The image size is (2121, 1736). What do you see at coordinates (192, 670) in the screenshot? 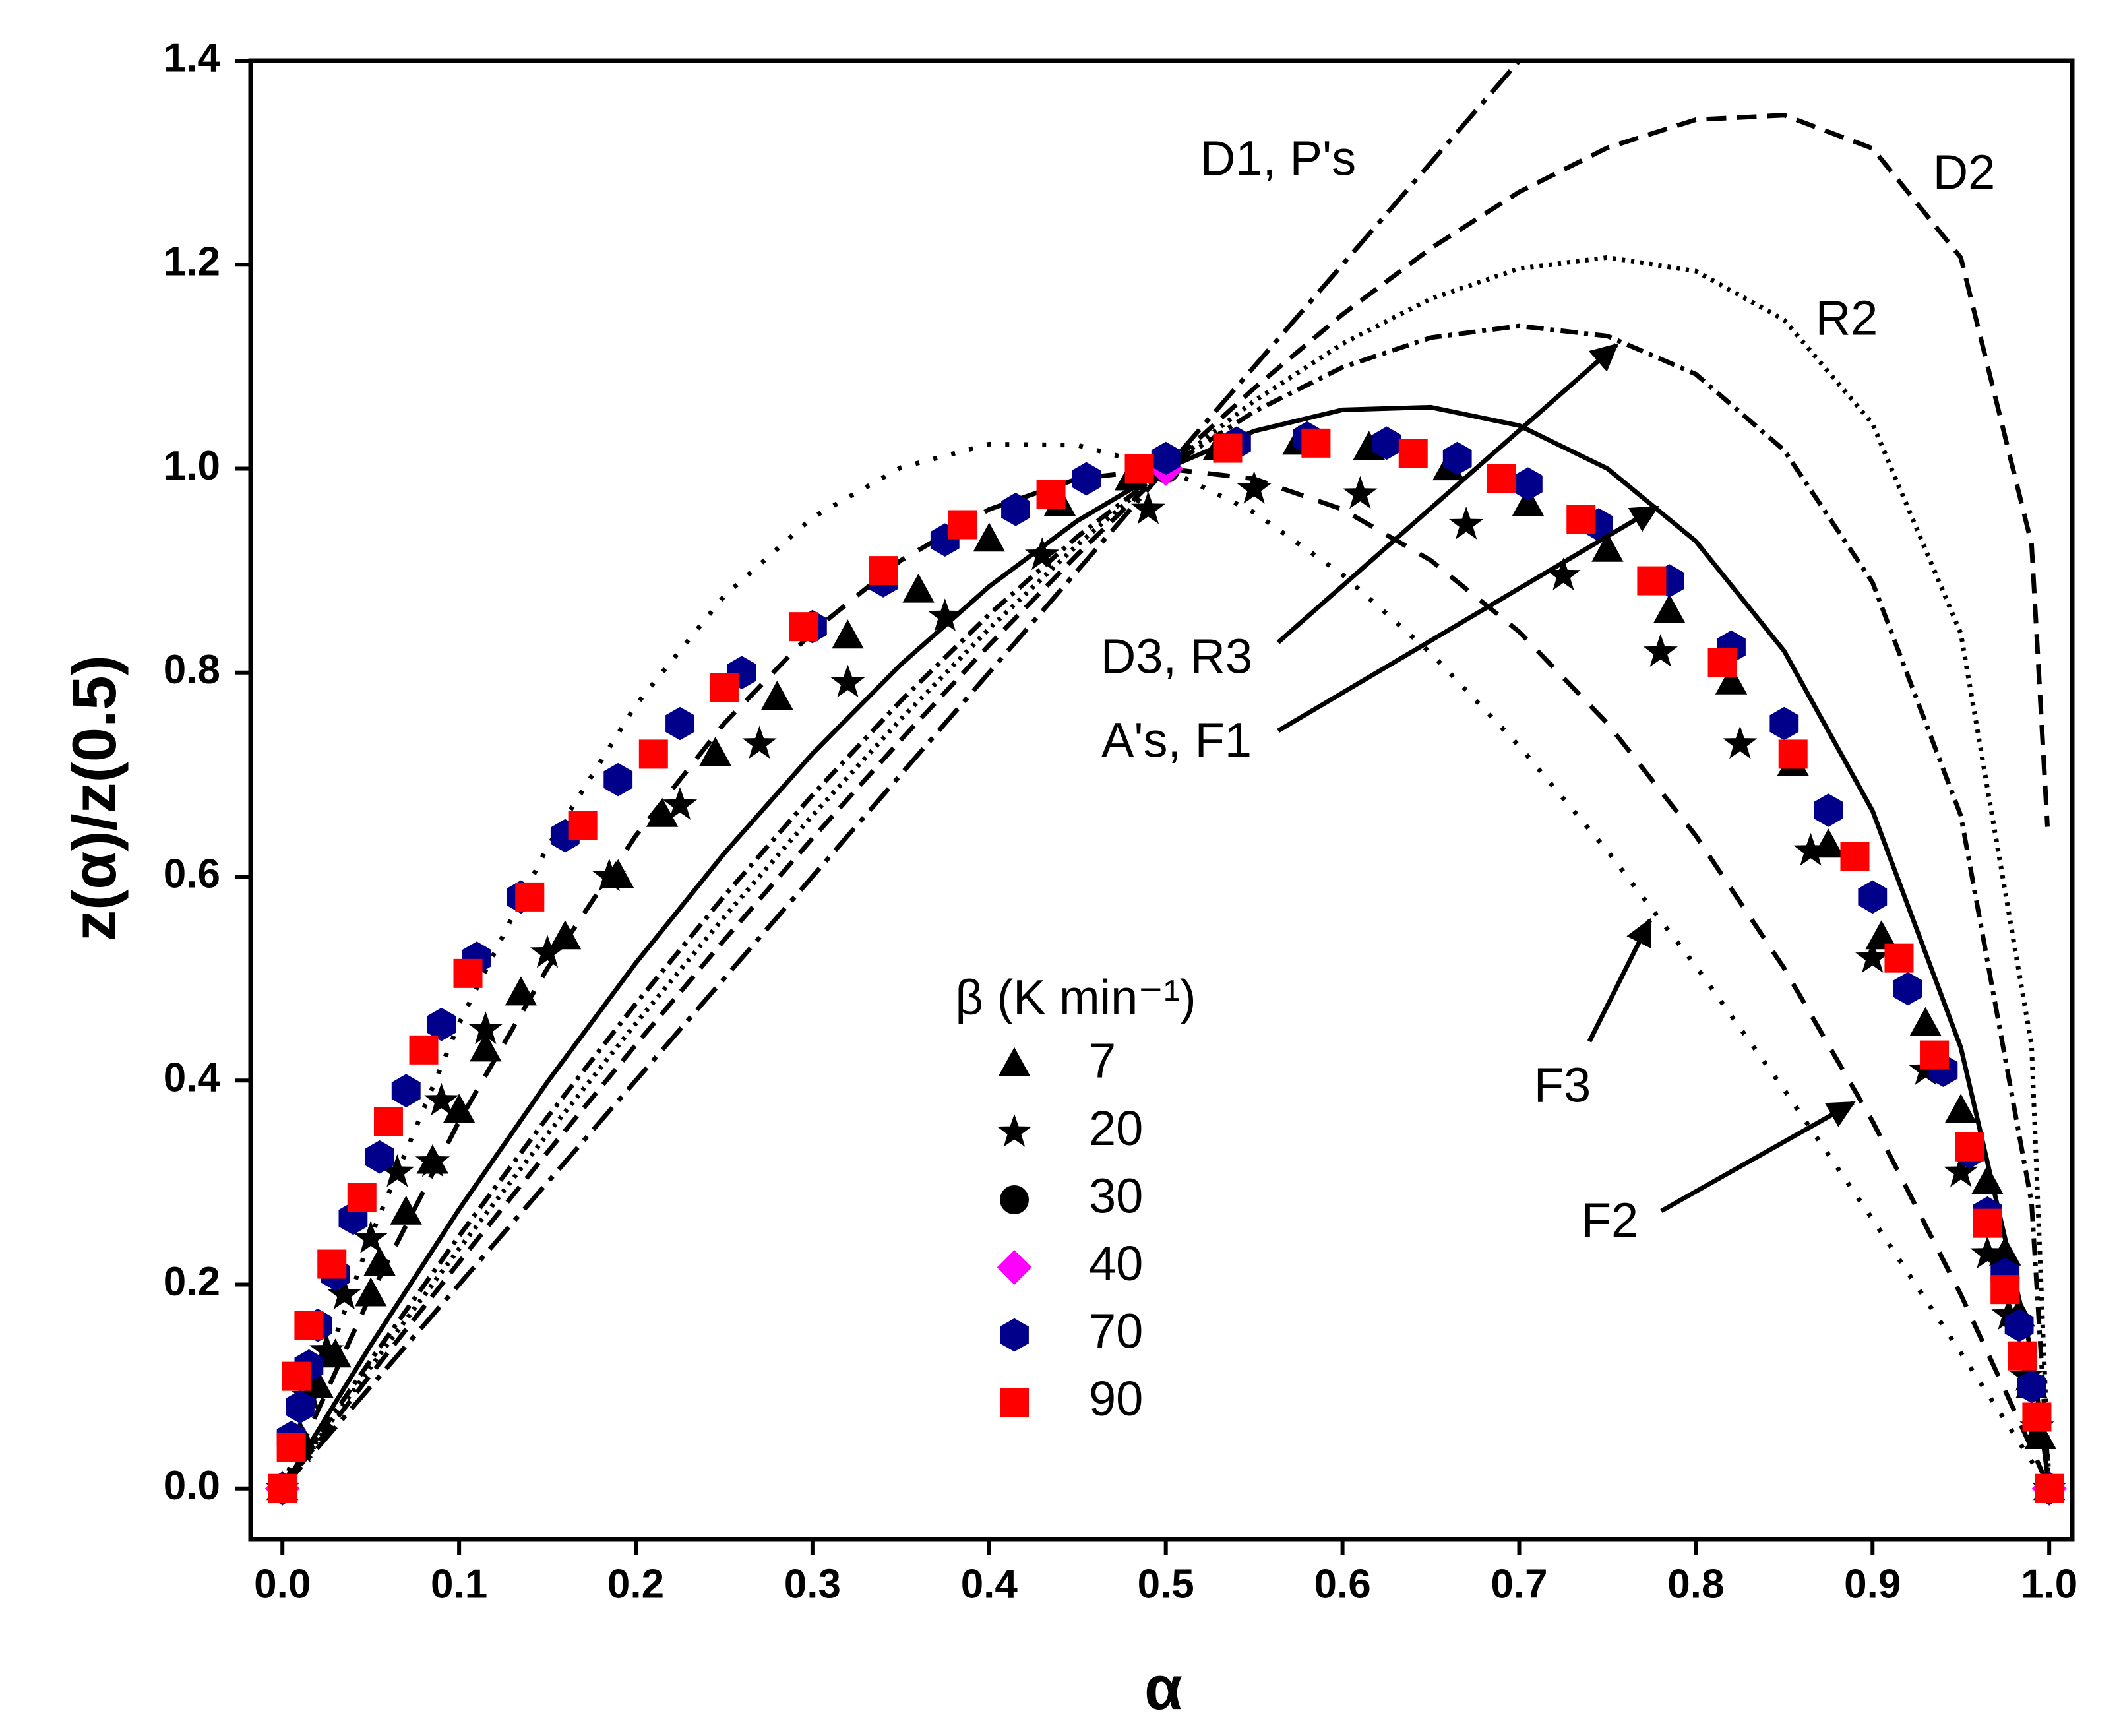
I see `y-tick-label: 0.8` at bounding box center [192, 670].